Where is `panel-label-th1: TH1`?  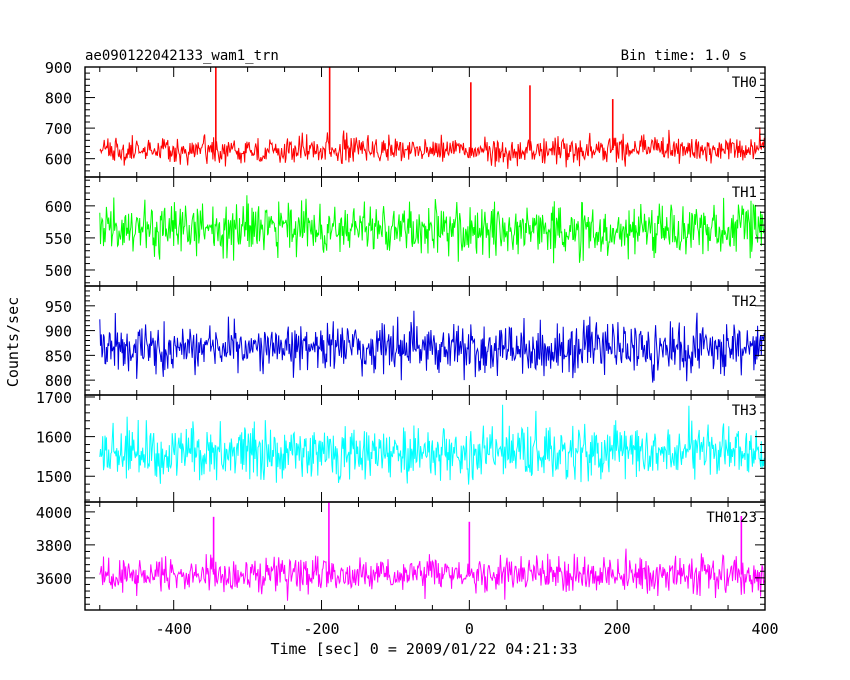 panel-label-th1: TH1 is located at coordinates (744, 193).